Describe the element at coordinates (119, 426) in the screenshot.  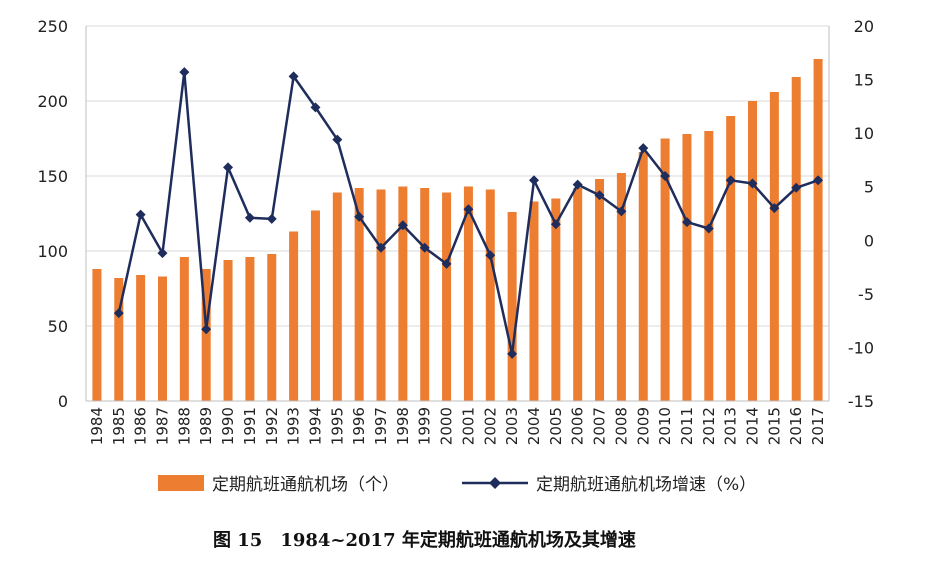
I see `x-tick-label: 1985` at that location.